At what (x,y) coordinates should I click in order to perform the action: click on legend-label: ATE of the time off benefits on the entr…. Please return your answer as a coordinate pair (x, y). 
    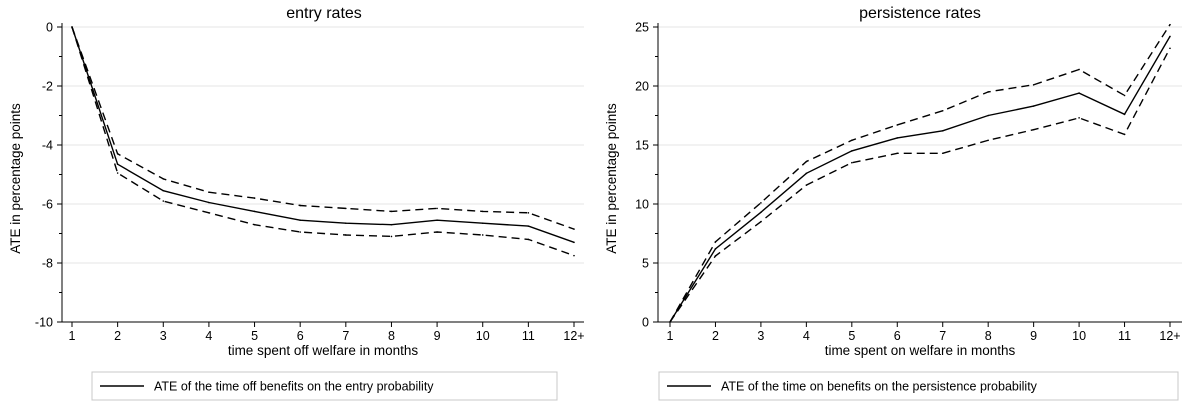
    Looking at the image, I should click on (294, 387).